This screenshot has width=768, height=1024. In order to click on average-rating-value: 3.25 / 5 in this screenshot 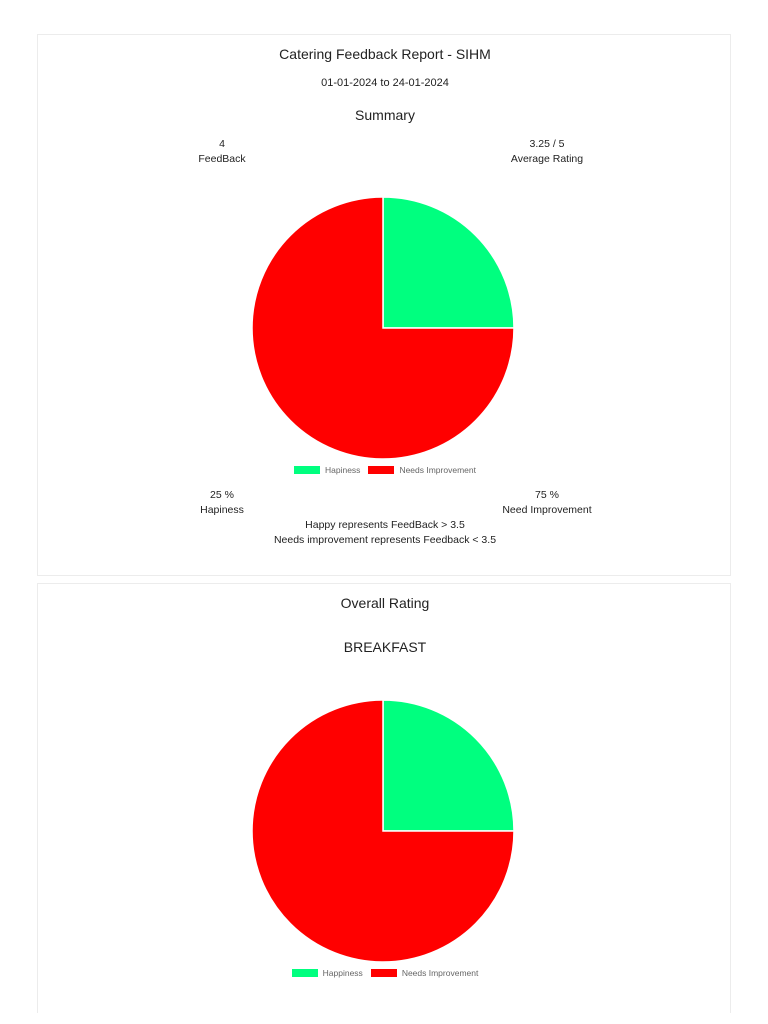, I will do `click(547, 144)`.